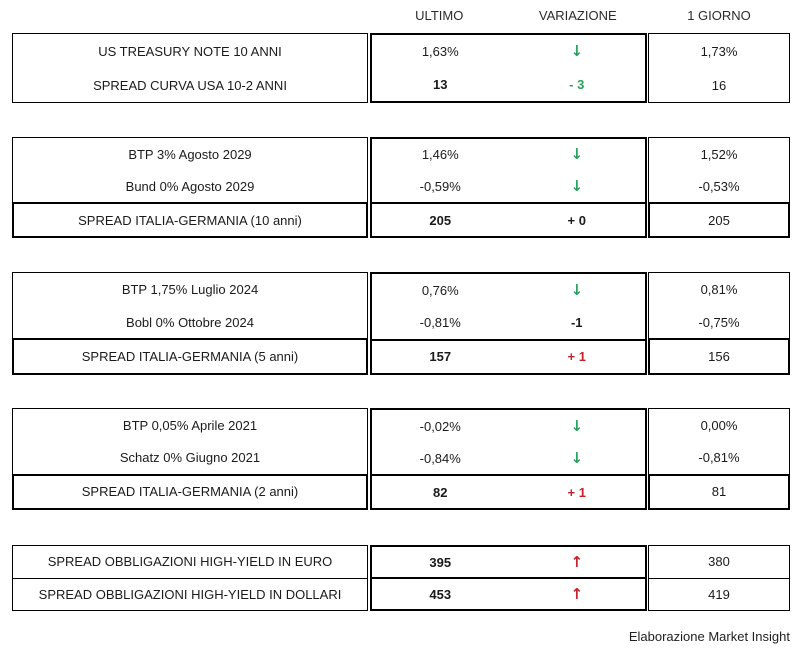  I want to click on spread-giorno-box: 156, so click(719, 356).